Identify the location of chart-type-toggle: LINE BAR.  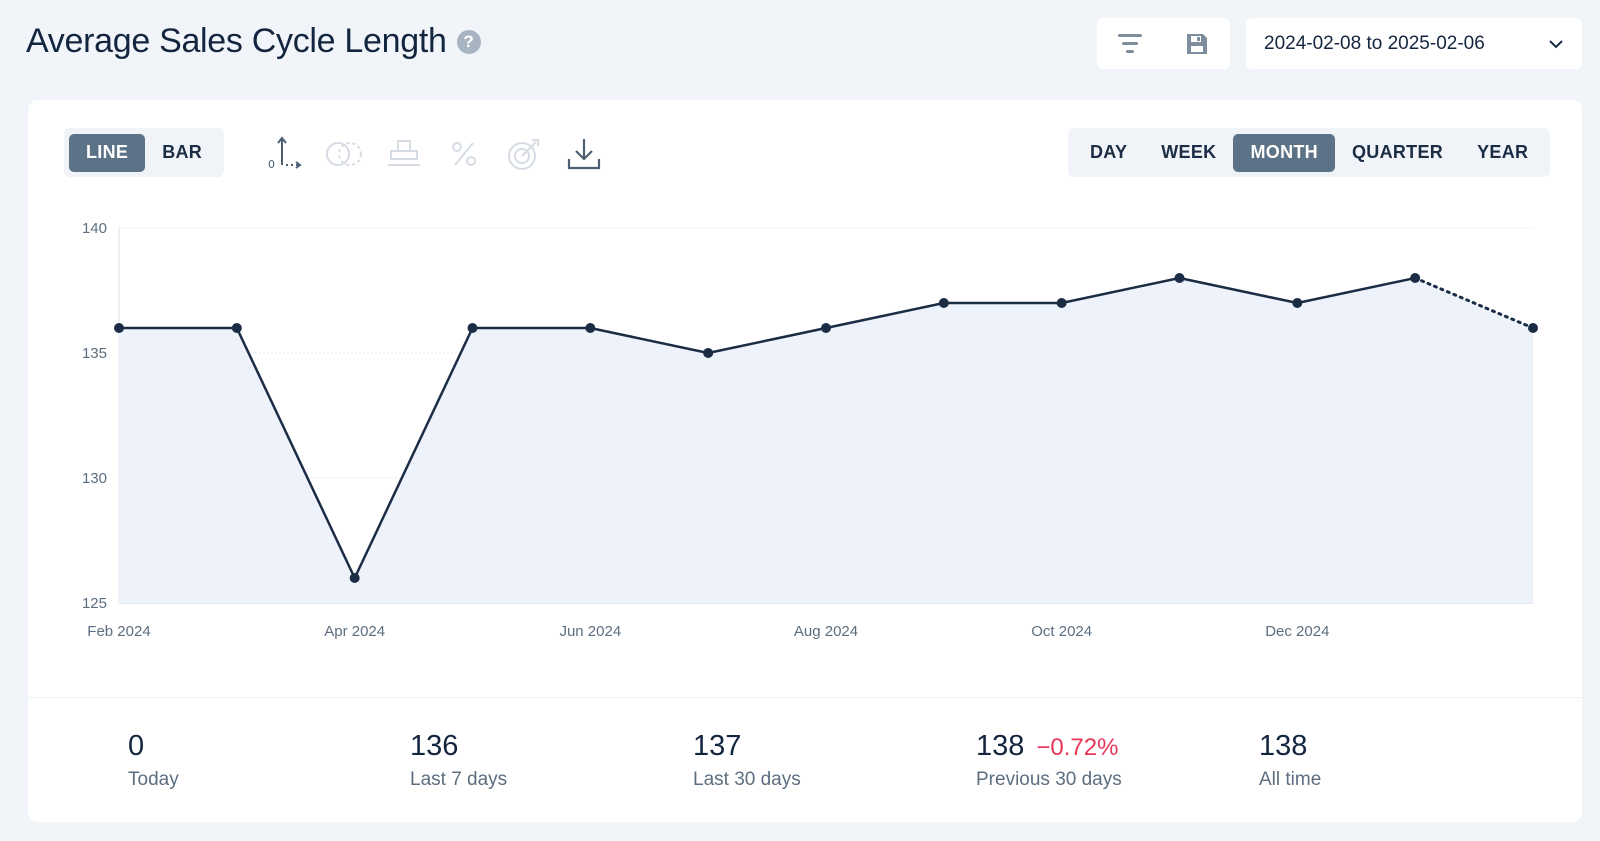
(144, 152).